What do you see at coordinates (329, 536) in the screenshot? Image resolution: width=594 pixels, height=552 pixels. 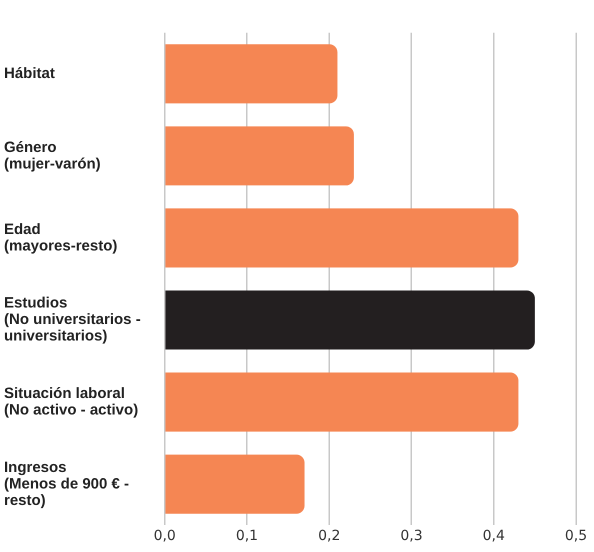 I see `x-tick-label: 0,2` at bounding box center [329, 536].